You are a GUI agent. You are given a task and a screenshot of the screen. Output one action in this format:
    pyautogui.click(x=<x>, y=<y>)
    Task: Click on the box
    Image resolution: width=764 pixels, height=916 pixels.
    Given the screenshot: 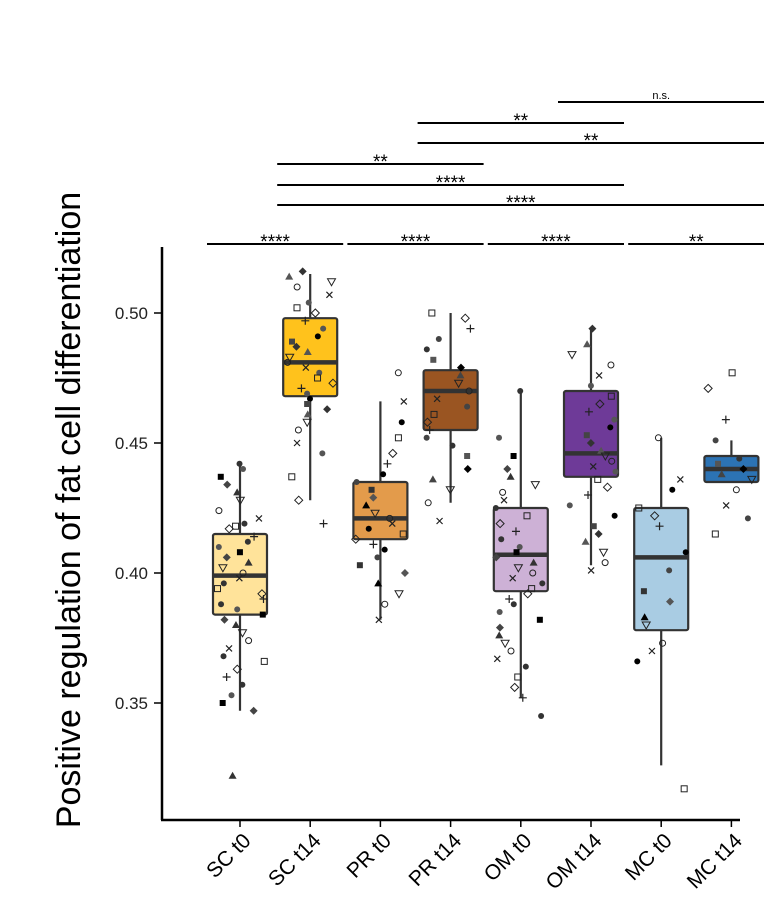 What is the action you would take?
    pyautogui.click(x=380, y=510)
    